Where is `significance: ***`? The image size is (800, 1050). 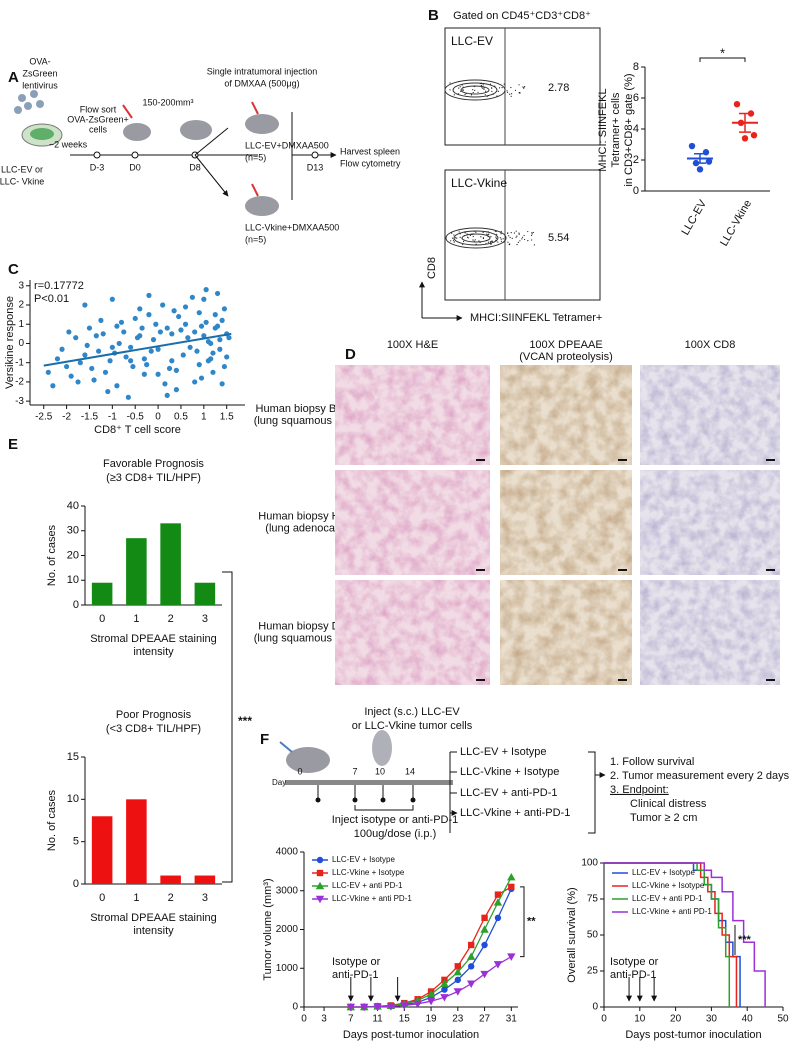 significance: *** is located at coordinates (745, 940).